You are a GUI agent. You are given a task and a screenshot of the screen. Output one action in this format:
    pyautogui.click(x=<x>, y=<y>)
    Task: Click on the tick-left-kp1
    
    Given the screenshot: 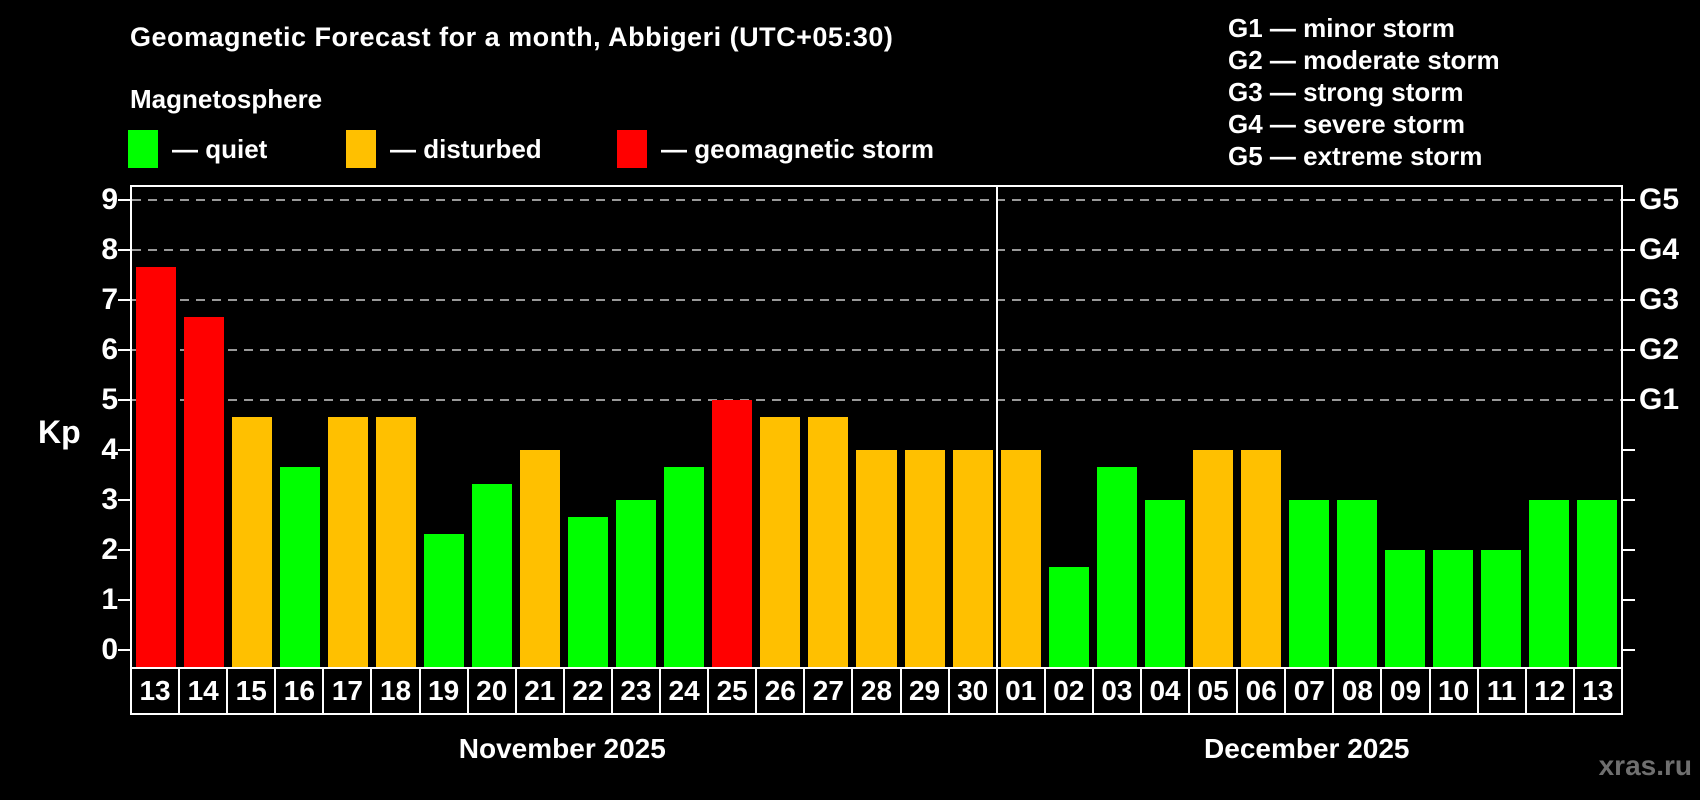 What is the action you would take?
    pyautogui.click(x=124, y=600)
    